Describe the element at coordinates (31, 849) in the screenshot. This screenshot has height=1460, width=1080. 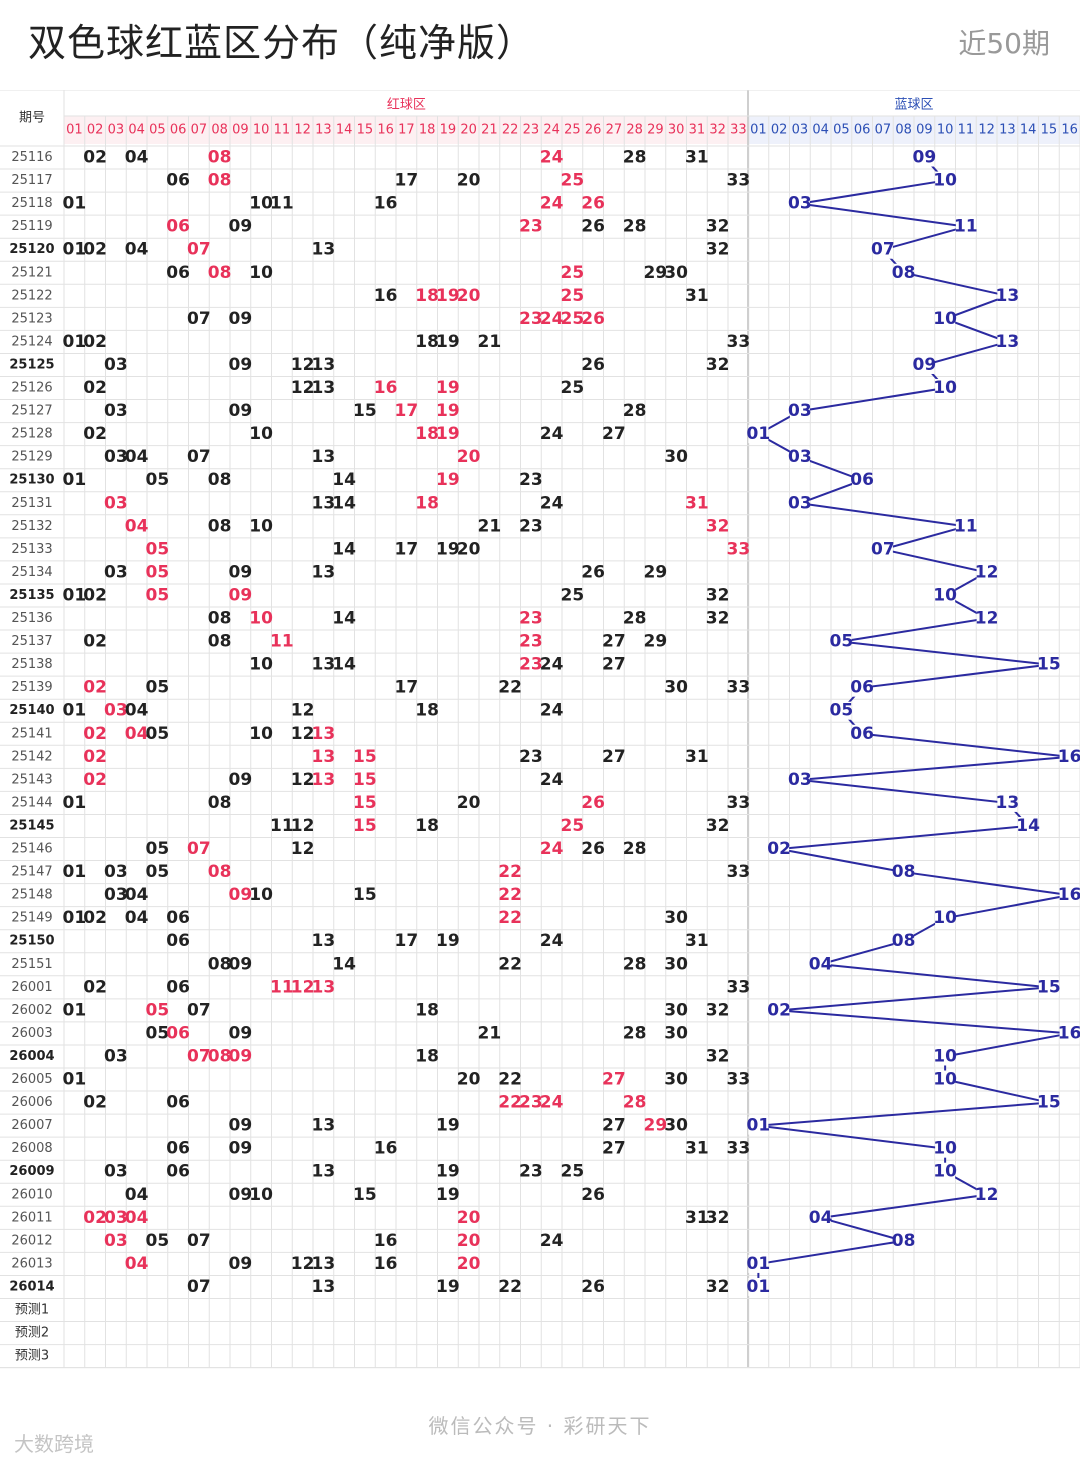
I see `issue-number: 25146` at that location.